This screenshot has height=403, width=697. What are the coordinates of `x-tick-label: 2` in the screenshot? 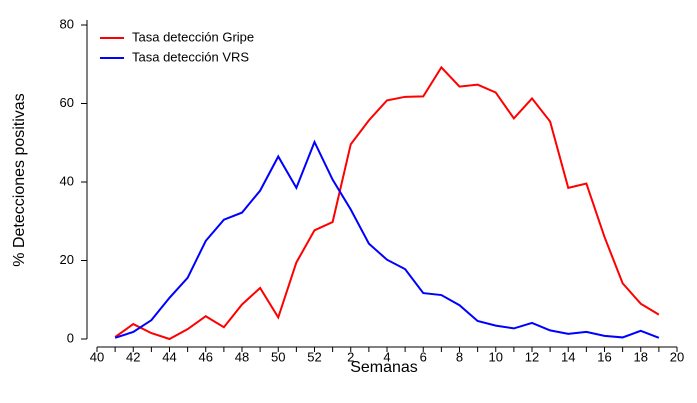 It's located at (350, 356).